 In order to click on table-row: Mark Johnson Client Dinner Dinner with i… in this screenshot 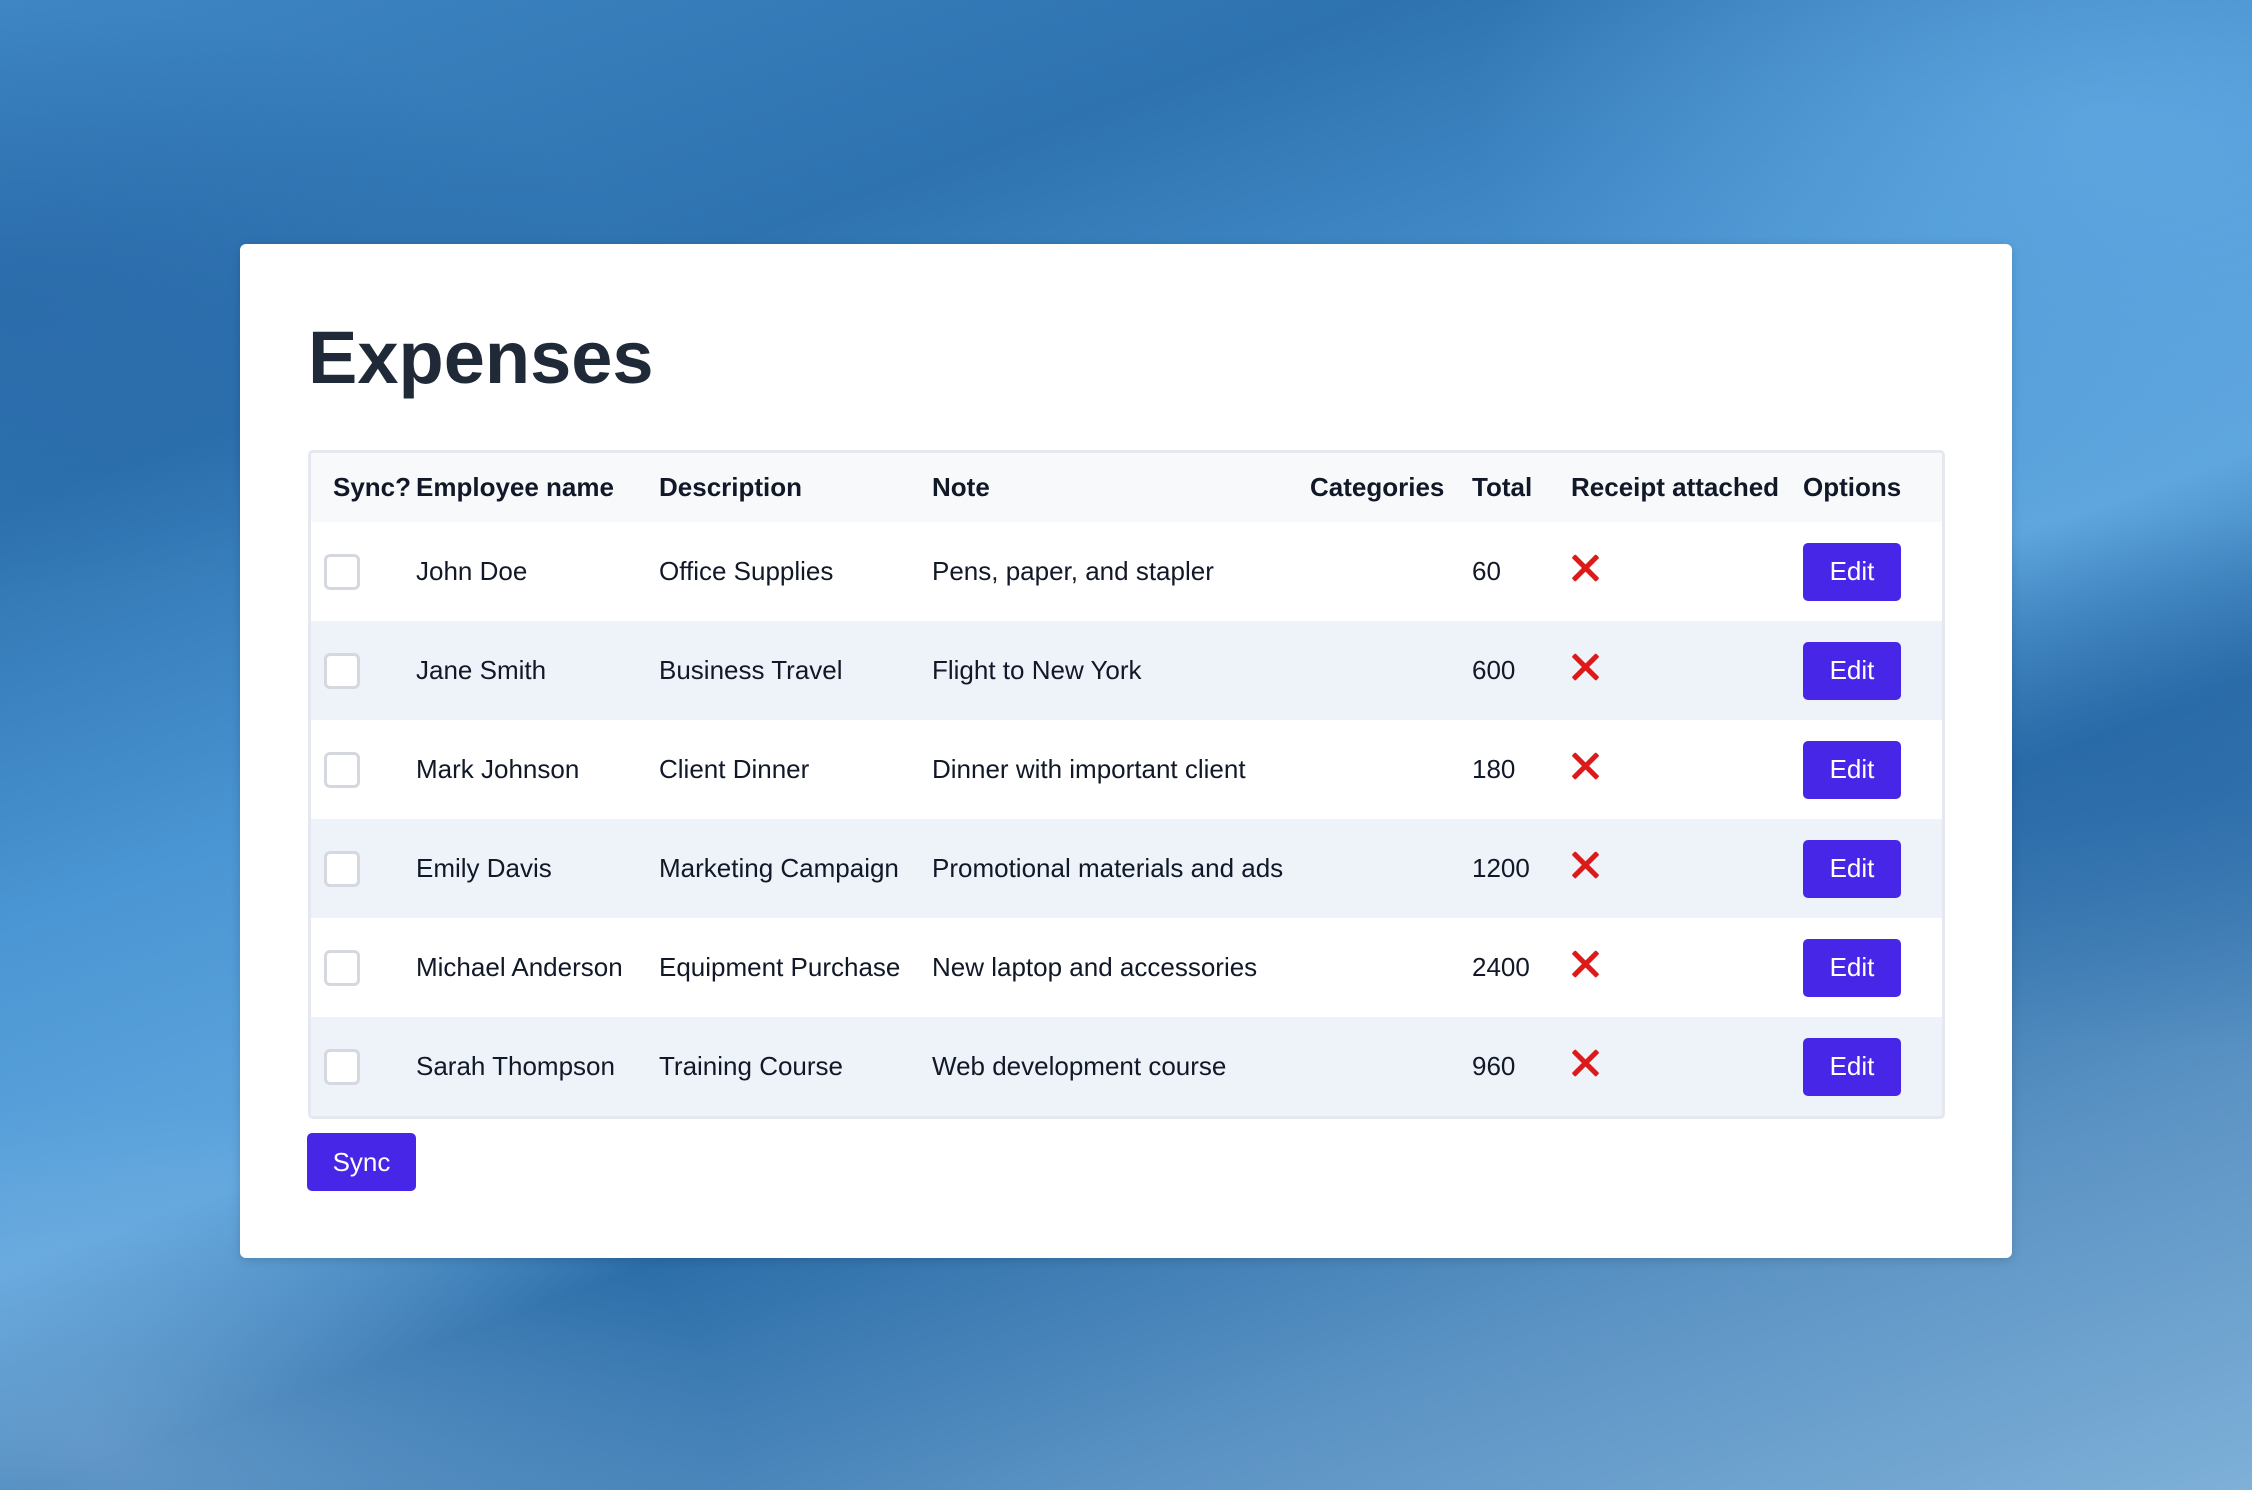, I will do `click(1126, 769)`.